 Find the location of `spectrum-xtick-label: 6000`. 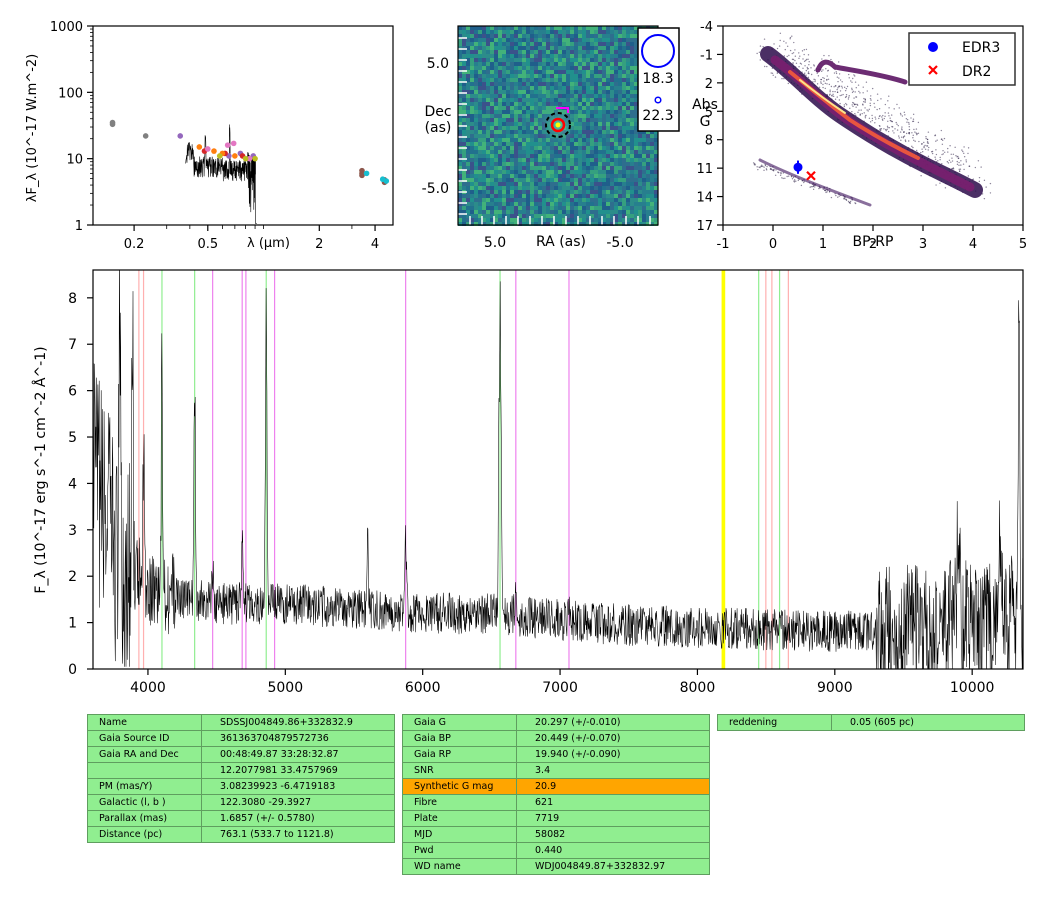

spectrum-xtick-label: 6000 is located at coordinates (423, 688).